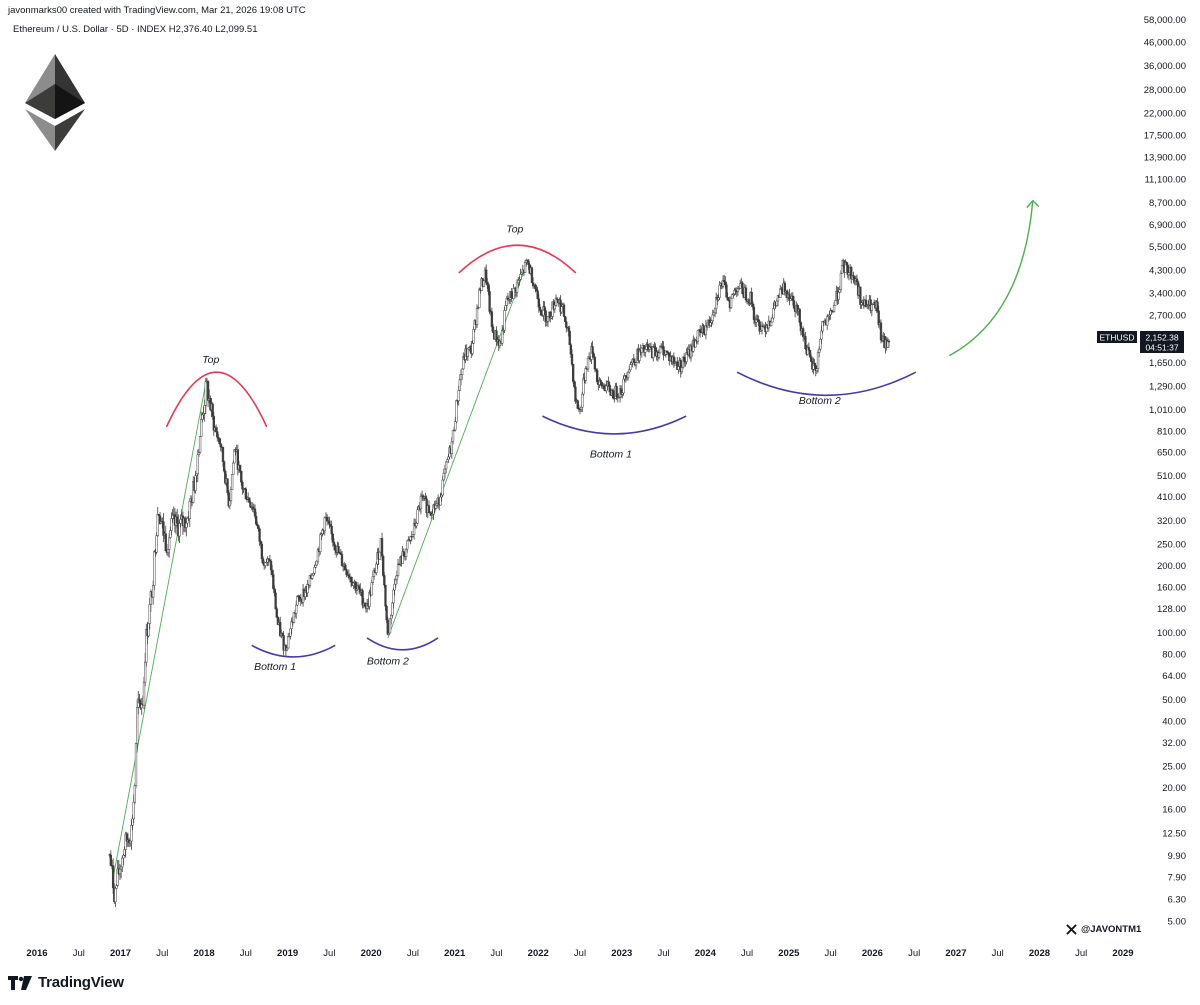  I want to click on y-tick-label: 1,290.00, so click(1167, 387).